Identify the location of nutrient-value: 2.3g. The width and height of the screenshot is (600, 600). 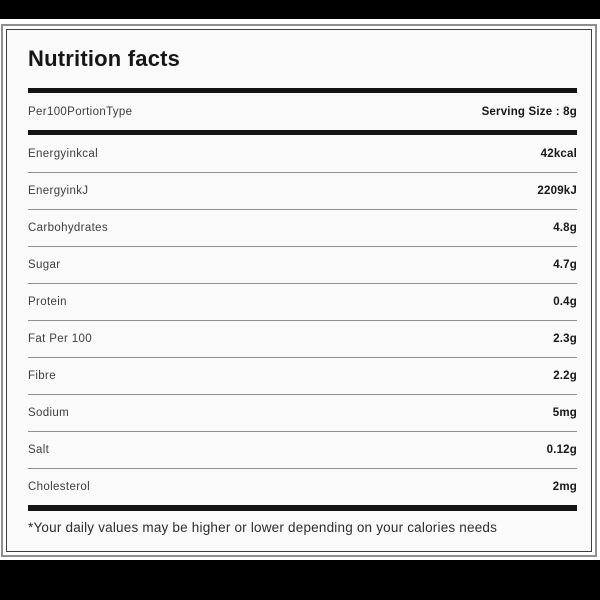
(565, 339).